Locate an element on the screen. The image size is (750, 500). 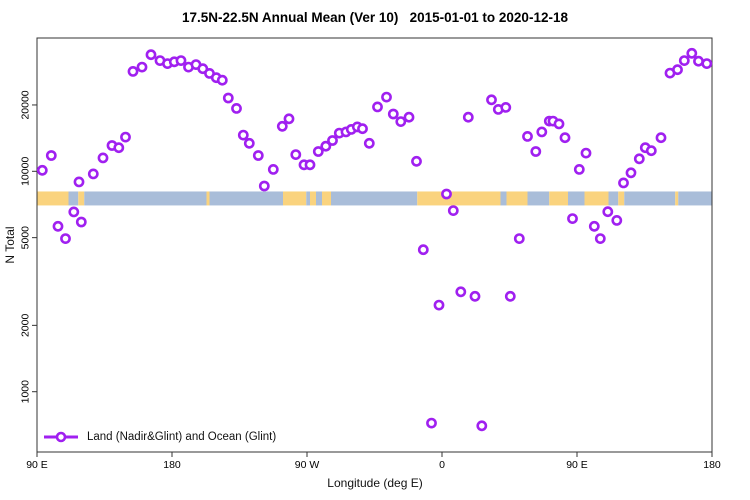
y-axis-title: N Total is located at coordinates (10, 245).